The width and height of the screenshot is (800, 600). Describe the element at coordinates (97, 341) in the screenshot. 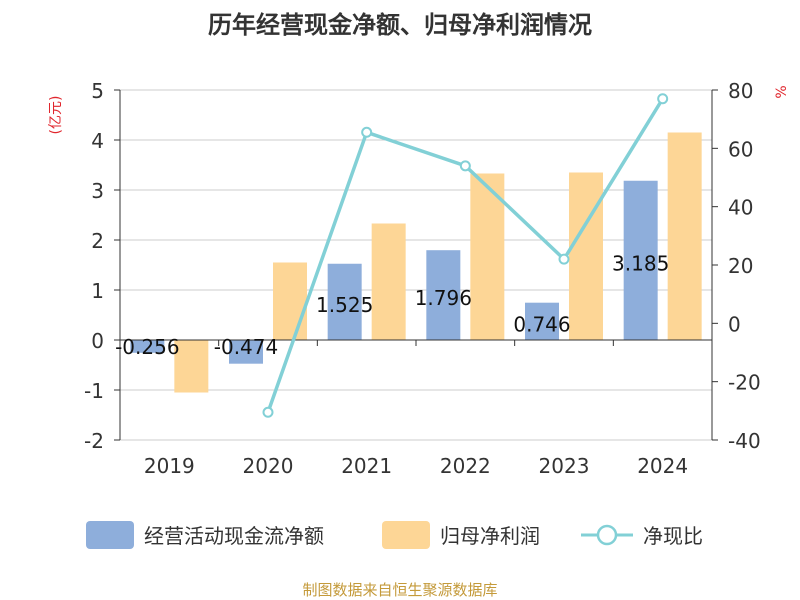

I see `y-left-tick-label: 0` at that location.